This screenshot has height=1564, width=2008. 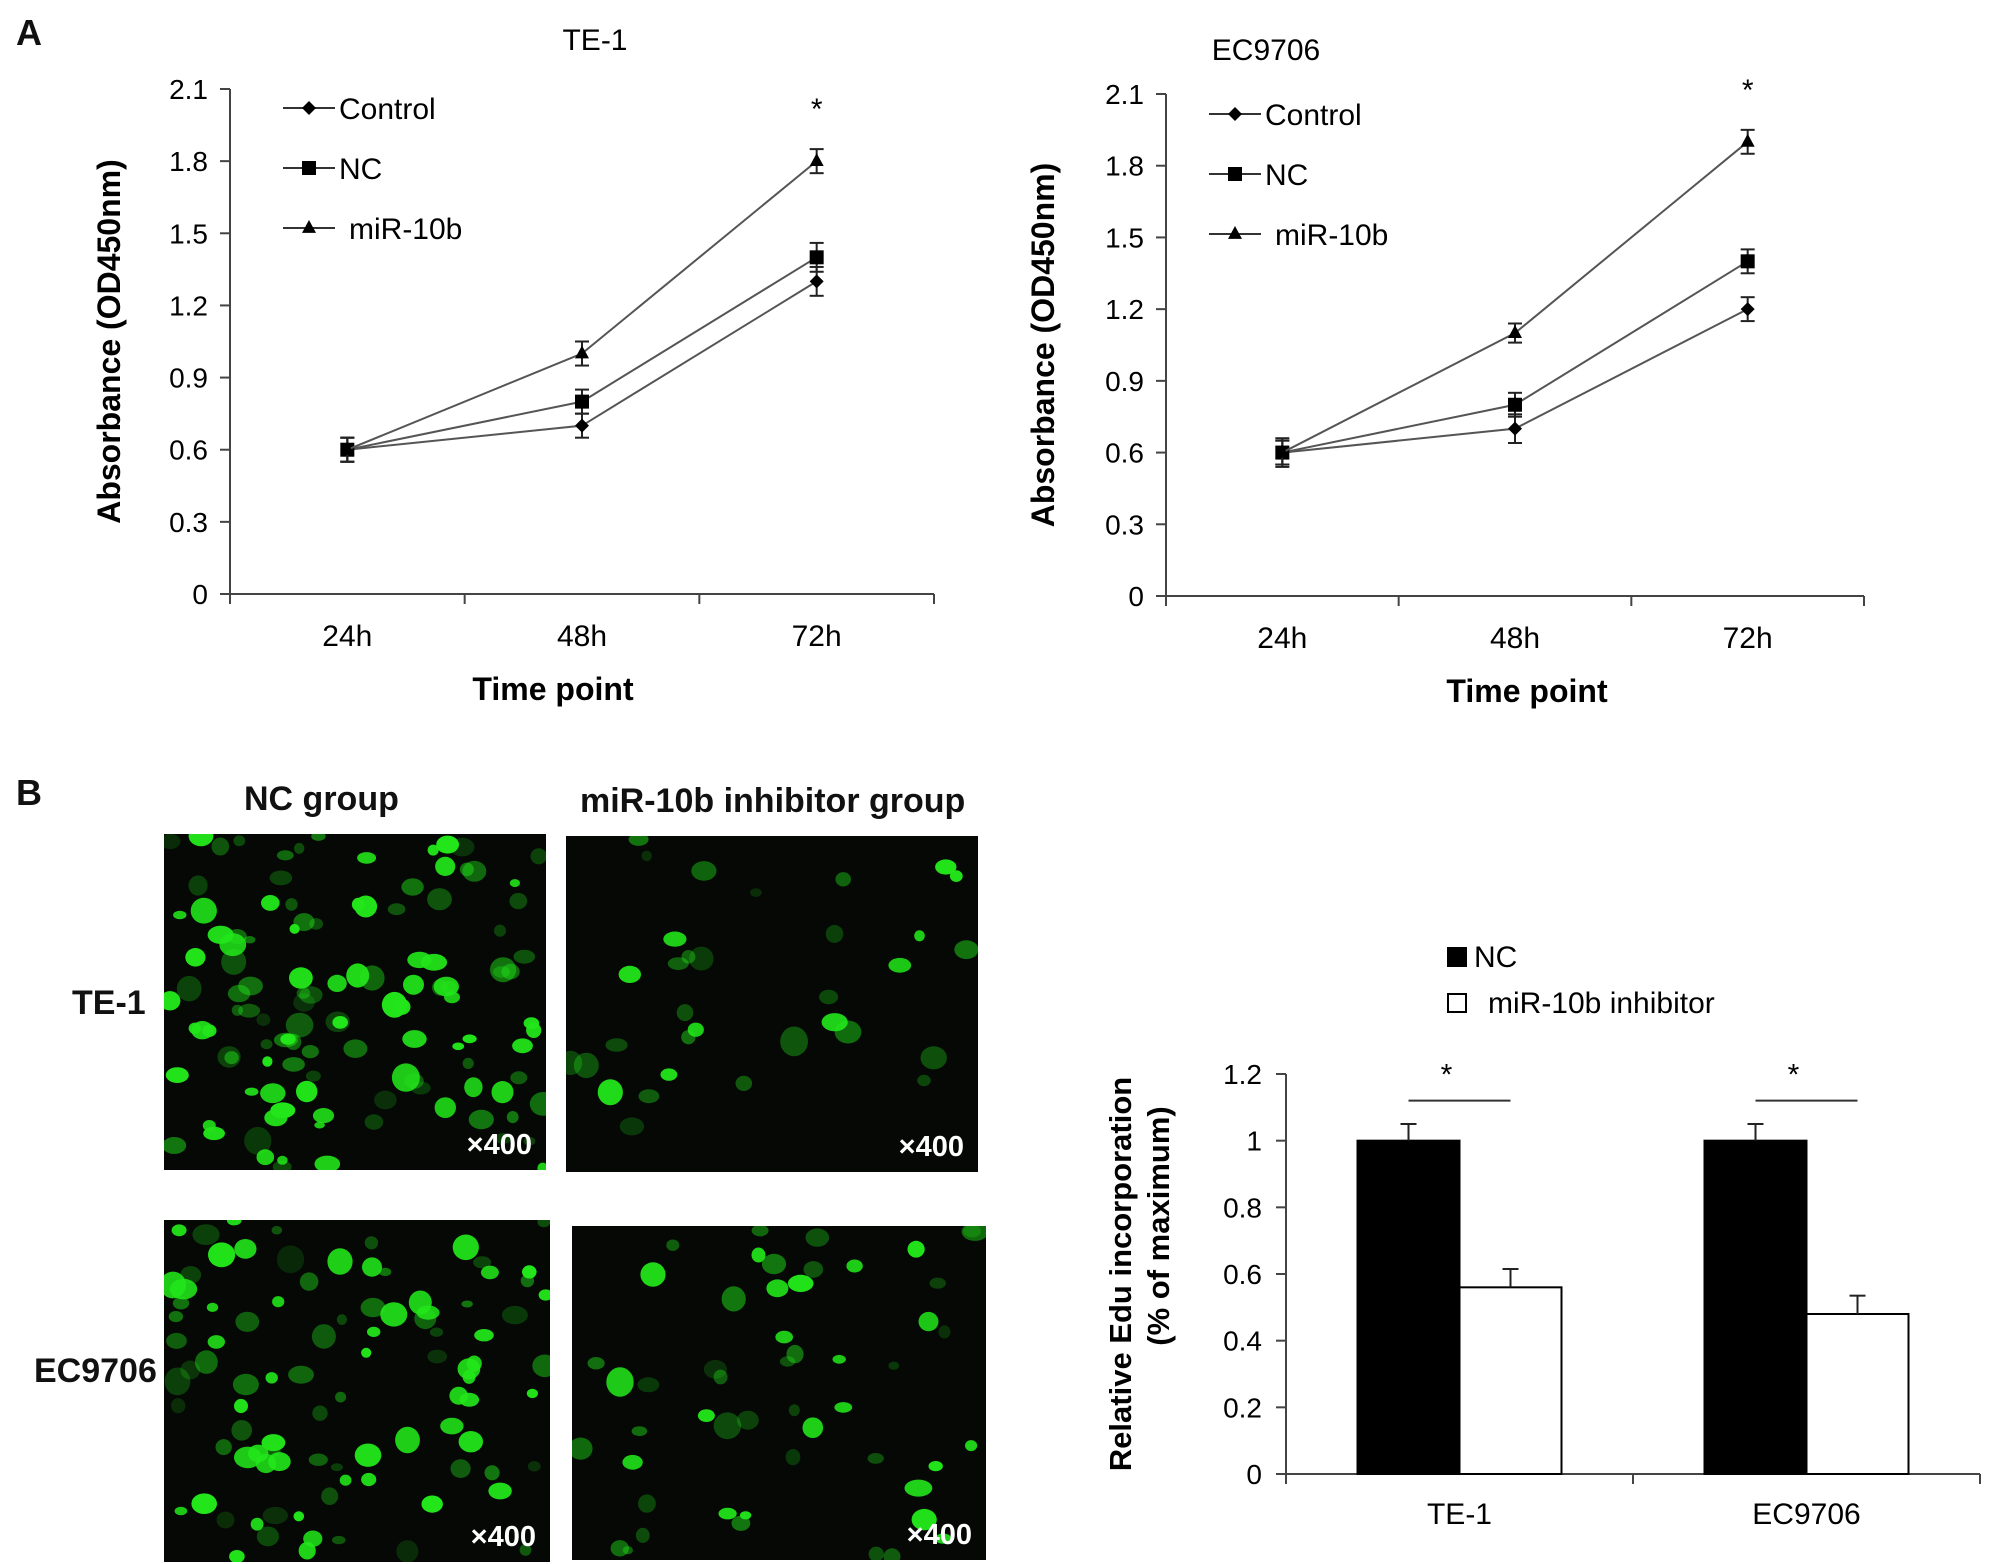 I want to click on y-tick-label: 1.2, so click(x=188, y=305).